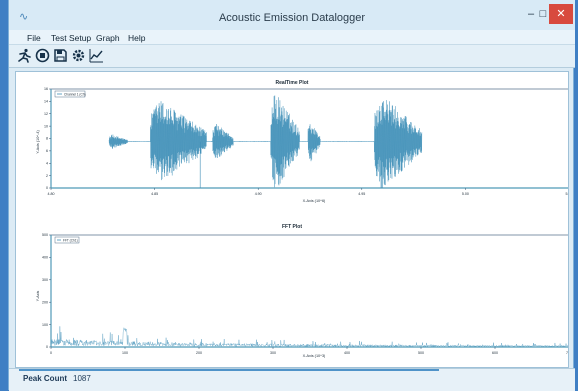 The image size is (578, 391). I want to click on rt-x-tick-label: 4.90, so click(258, 194).